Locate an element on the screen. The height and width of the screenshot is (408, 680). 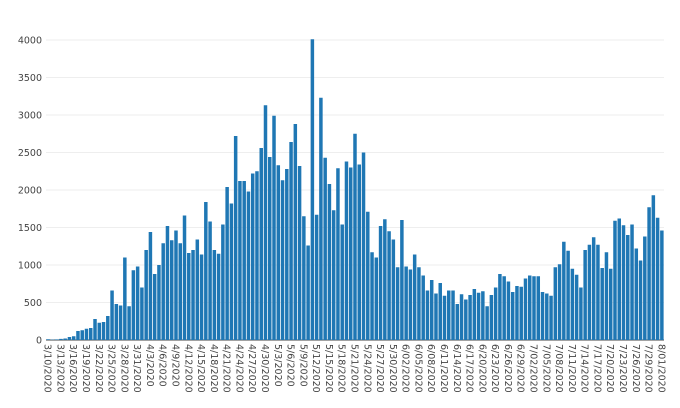
x-tick-label: 5/6/2020 is located at coordinates (290, 365).